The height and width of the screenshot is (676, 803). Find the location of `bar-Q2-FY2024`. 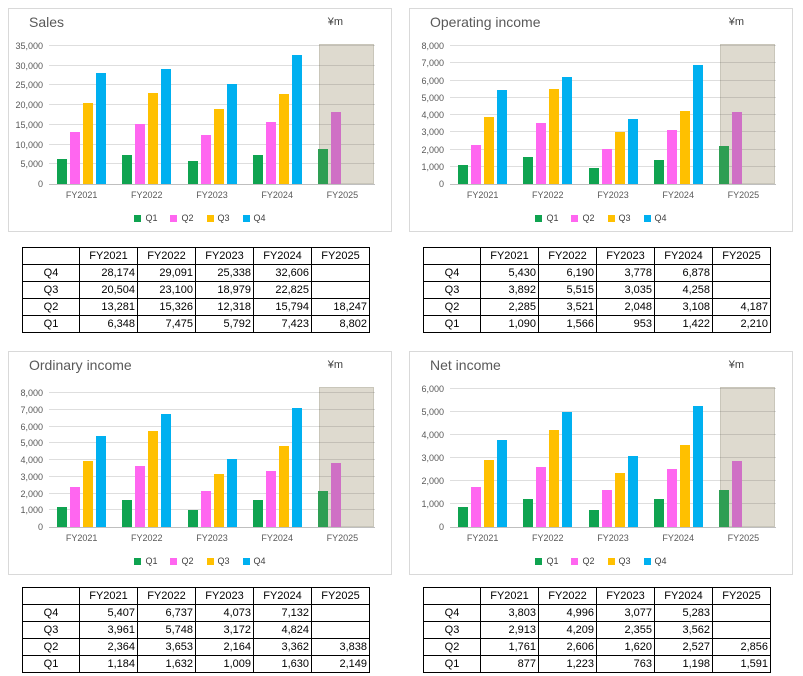

bar-Q2-FY2024 is located at coordinates (270, 498).